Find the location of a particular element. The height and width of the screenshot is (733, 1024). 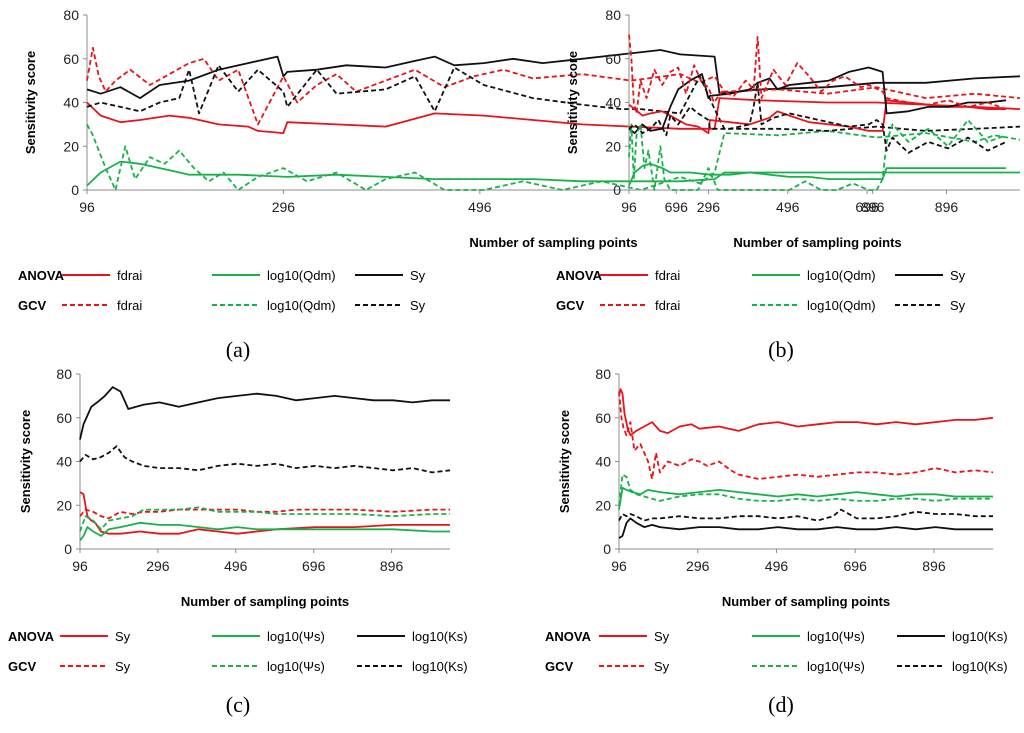

panel-label: (c) is located at coordinates (238, 704).